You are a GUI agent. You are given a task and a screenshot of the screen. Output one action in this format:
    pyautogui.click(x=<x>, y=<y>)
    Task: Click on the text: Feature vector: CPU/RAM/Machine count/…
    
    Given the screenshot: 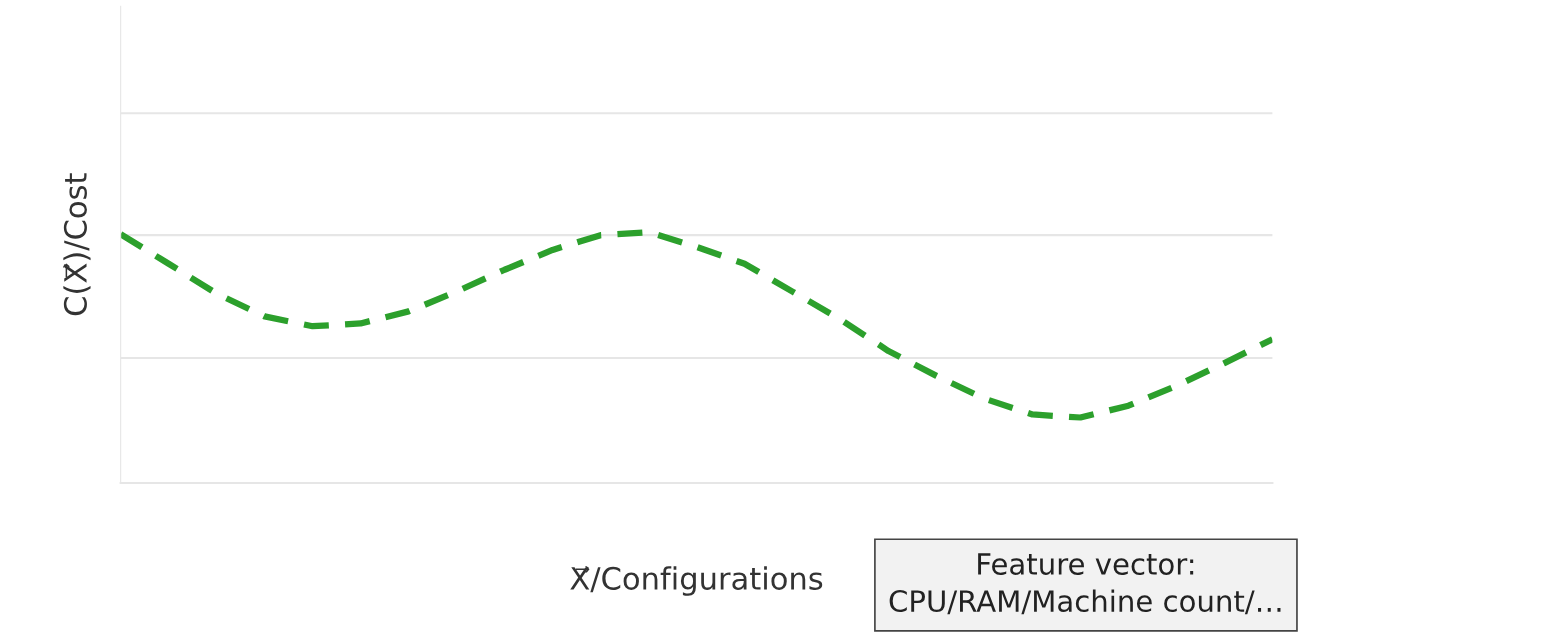 What is the action you would take?
    pyautogui.click(x=1085, y=584)
    